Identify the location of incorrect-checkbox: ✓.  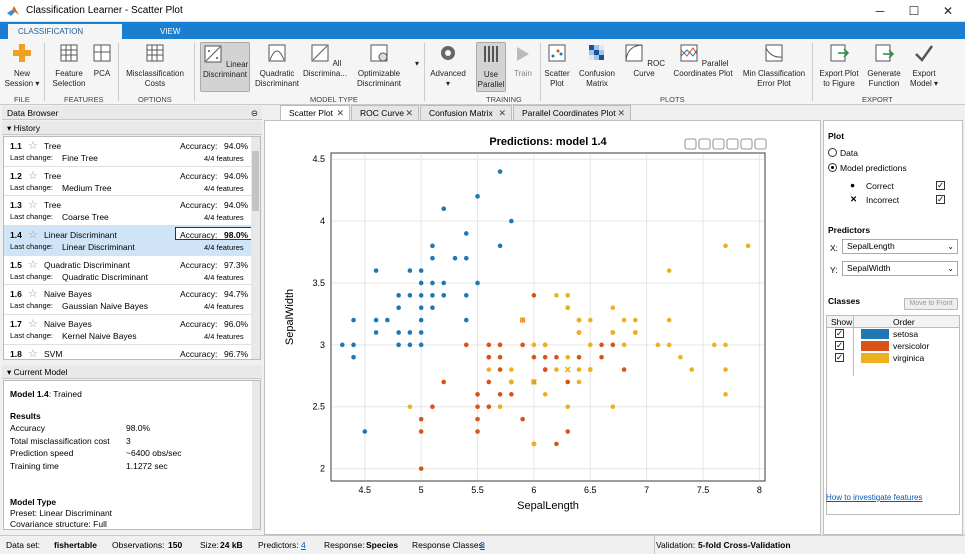
(940, 199).